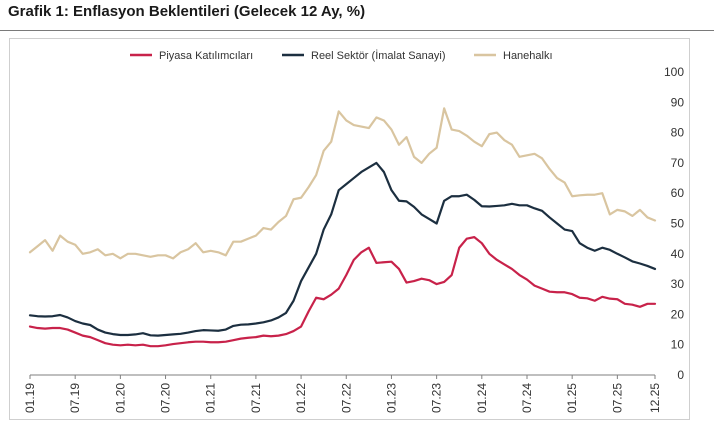 The height and width of the screenshot is (428, 714). Describe the element at coordinates (680, 375) in the screenshot. I see `y-tick-label: 0` at that location.